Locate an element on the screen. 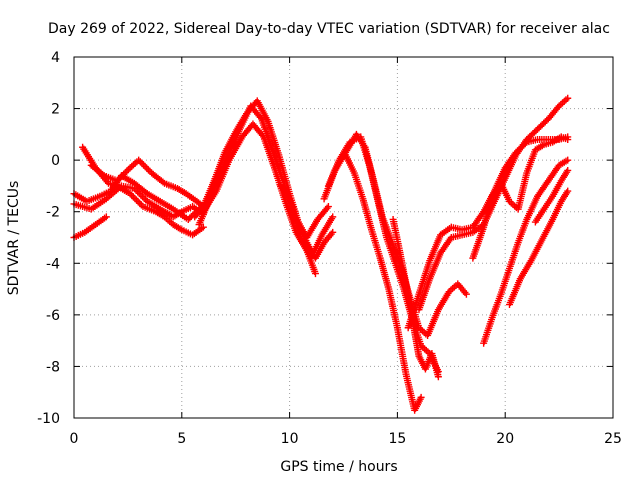  x-tick-label: 25 is located at coordinates (613, 439).